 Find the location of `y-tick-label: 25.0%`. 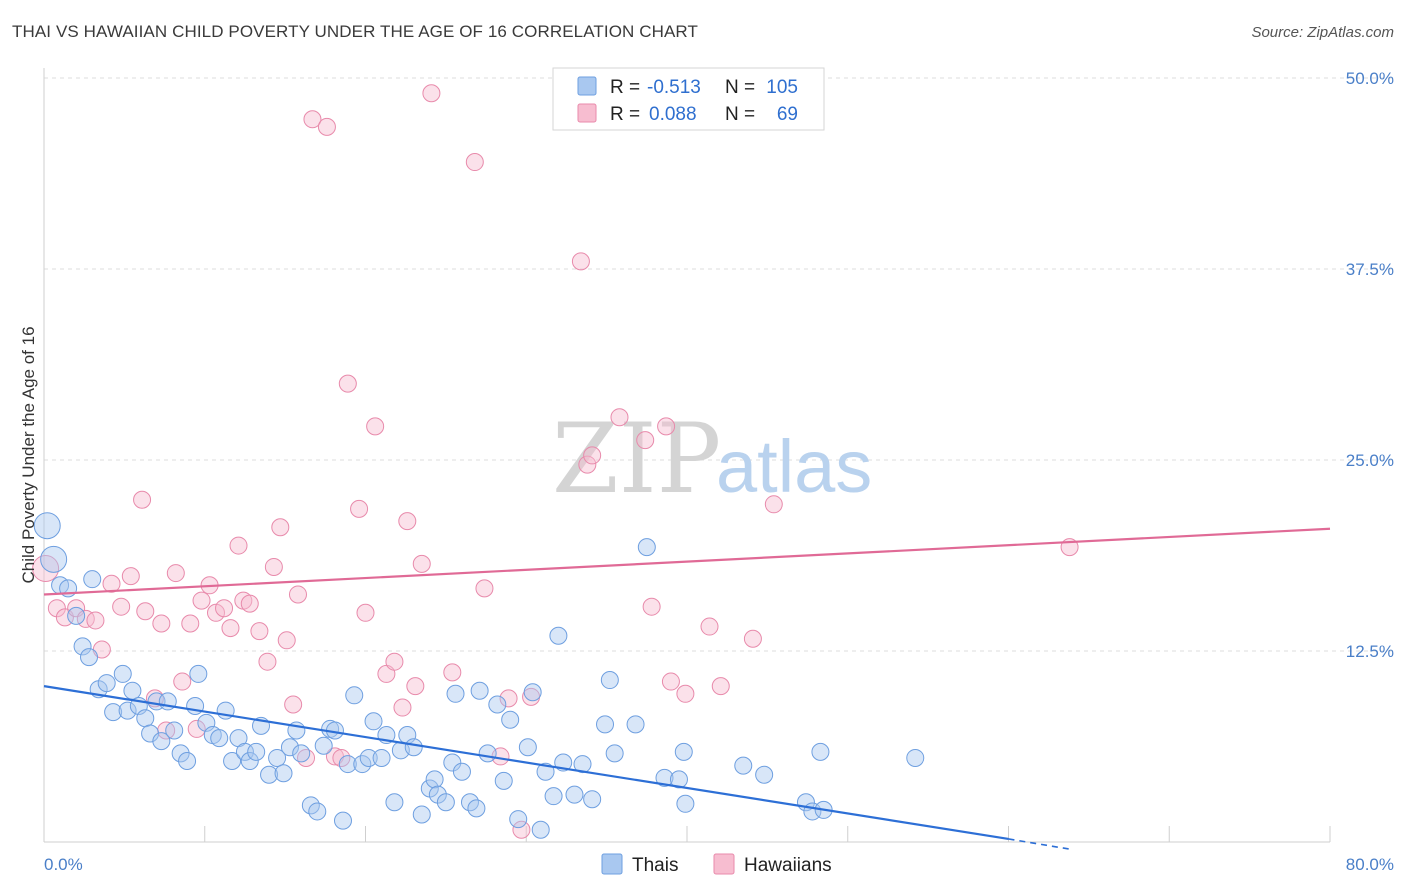

y-tick-label: 25.0% is located at coordinates (1370, 460).